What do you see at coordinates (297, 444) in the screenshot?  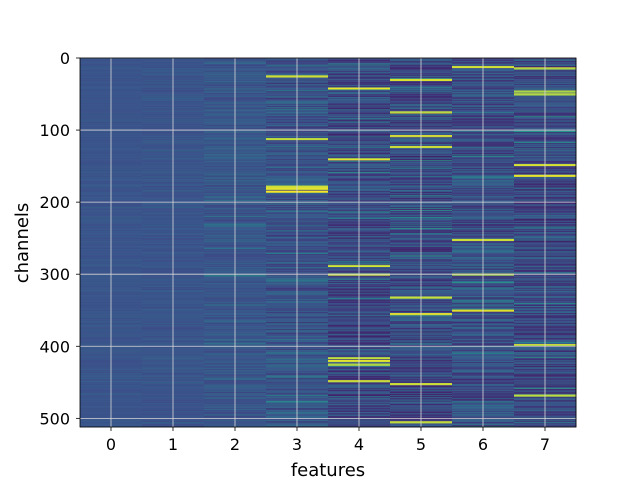 I see `x-tick-label: 3` at bounding box center [297, 444].